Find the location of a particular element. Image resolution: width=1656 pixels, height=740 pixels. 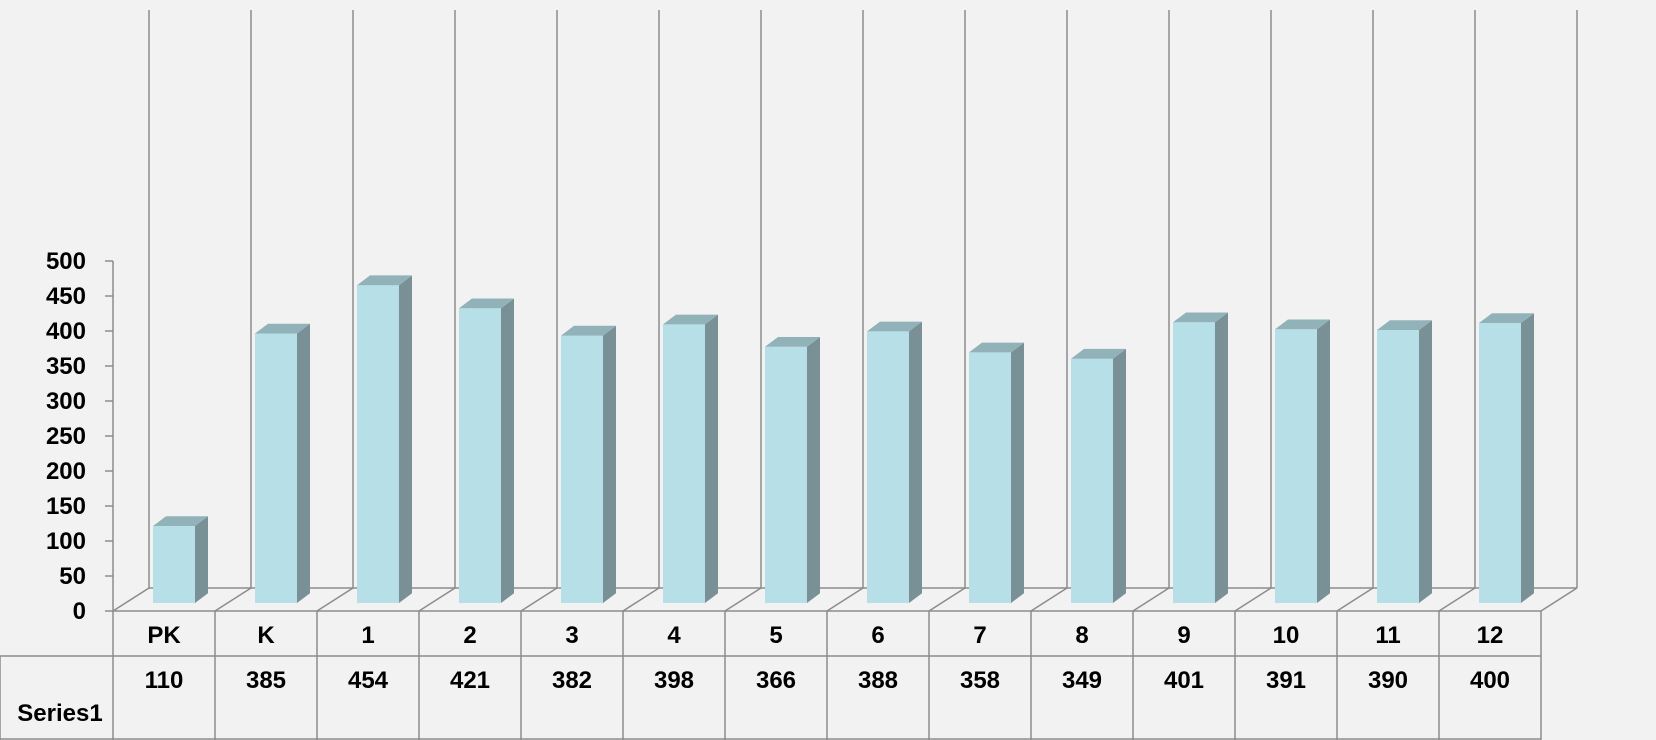

x-category-label: 11 is located at coordinates (1387, 635).